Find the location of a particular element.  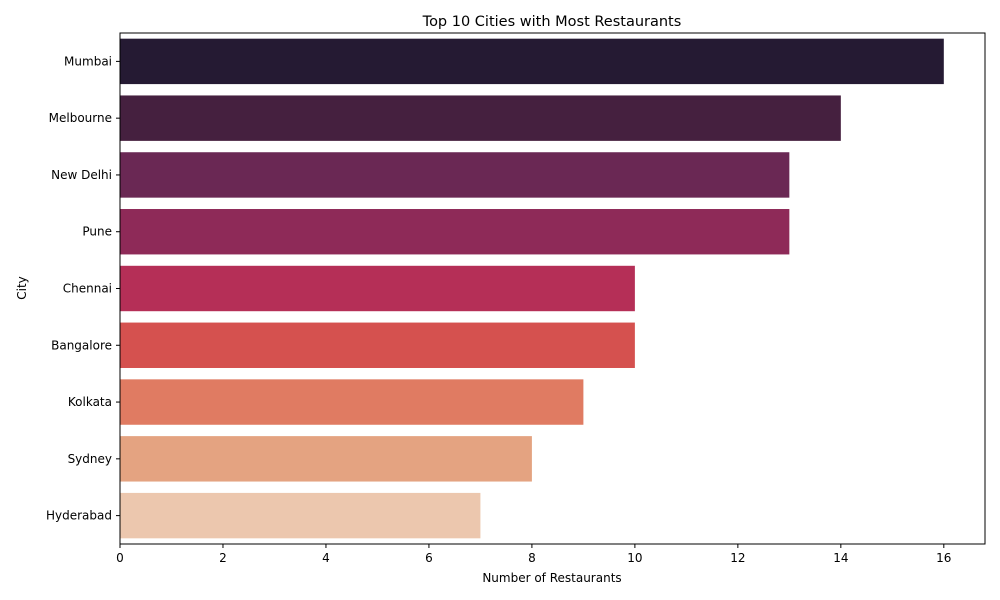

x-tick-label: 10 is located at coordinates (634, 558).